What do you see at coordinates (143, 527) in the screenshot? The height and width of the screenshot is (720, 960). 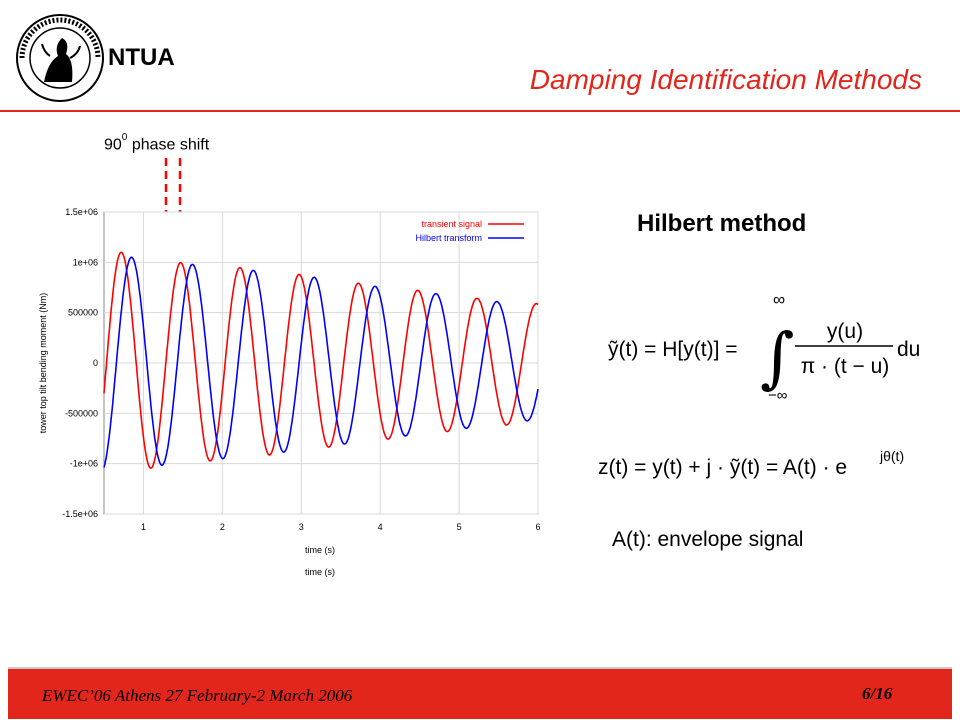 I see `x-tick-label: 1` at bounding box center [143, 527].